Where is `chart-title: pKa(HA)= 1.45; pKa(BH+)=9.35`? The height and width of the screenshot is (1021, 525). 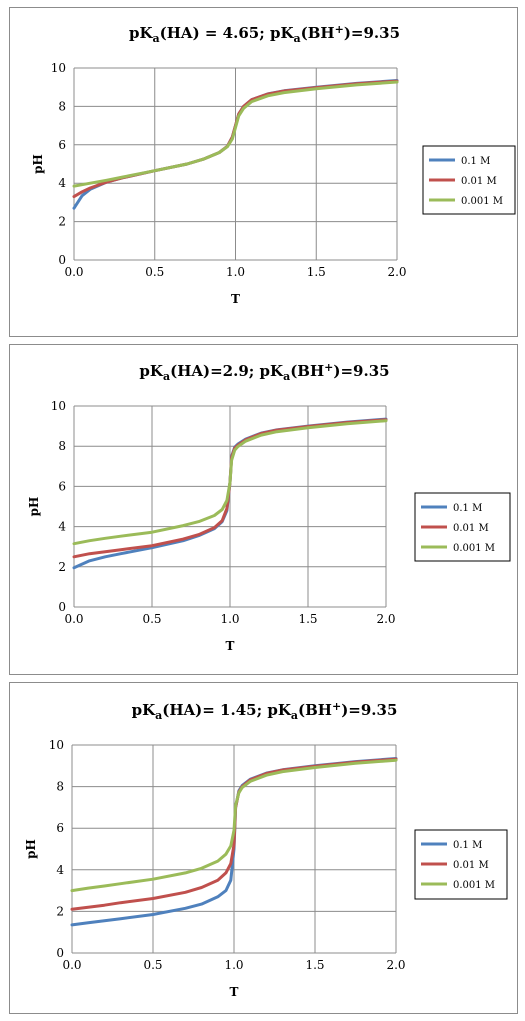
chart-title: pKa(HA)= 1.45; pKa(BH+)=9.35 is located at coordinates (265, 711).